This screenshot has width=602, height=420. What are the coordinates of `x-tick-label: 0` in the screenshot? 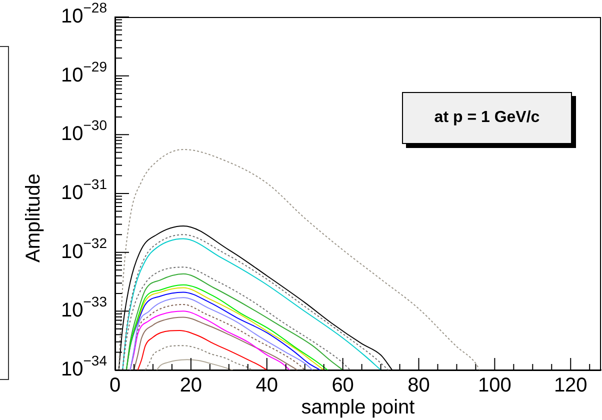 It's located at (115, 385).